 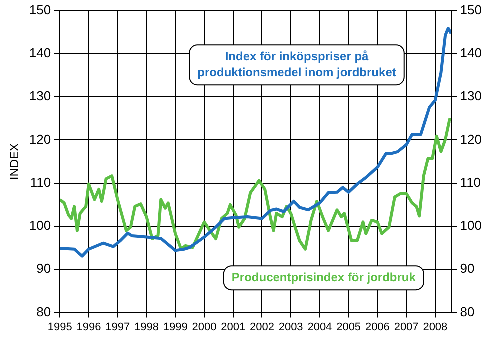 I want to click on y-axis-title: INDEX, so click(x=15, y=161).